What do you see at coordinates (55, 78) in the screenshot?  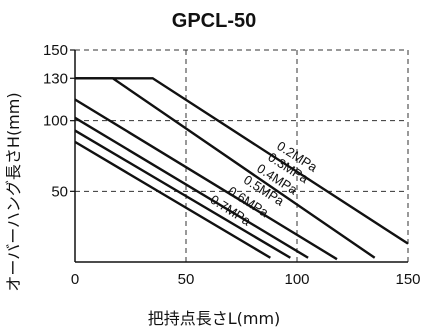 I see `y-tick-label: 130` at bounding box center [55, 78].